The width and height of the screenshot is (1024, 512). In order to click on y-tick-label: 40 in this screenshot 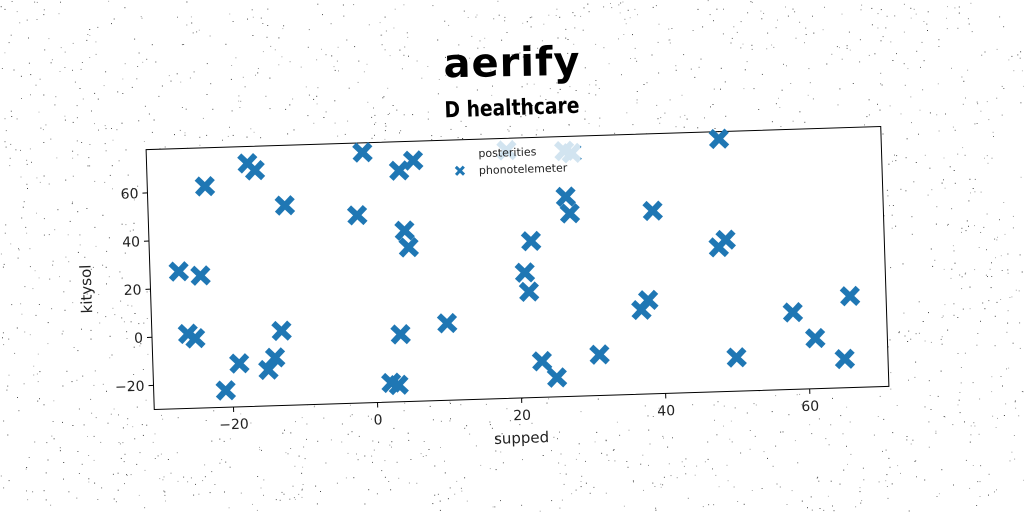, I will do `click(131, 242)`.